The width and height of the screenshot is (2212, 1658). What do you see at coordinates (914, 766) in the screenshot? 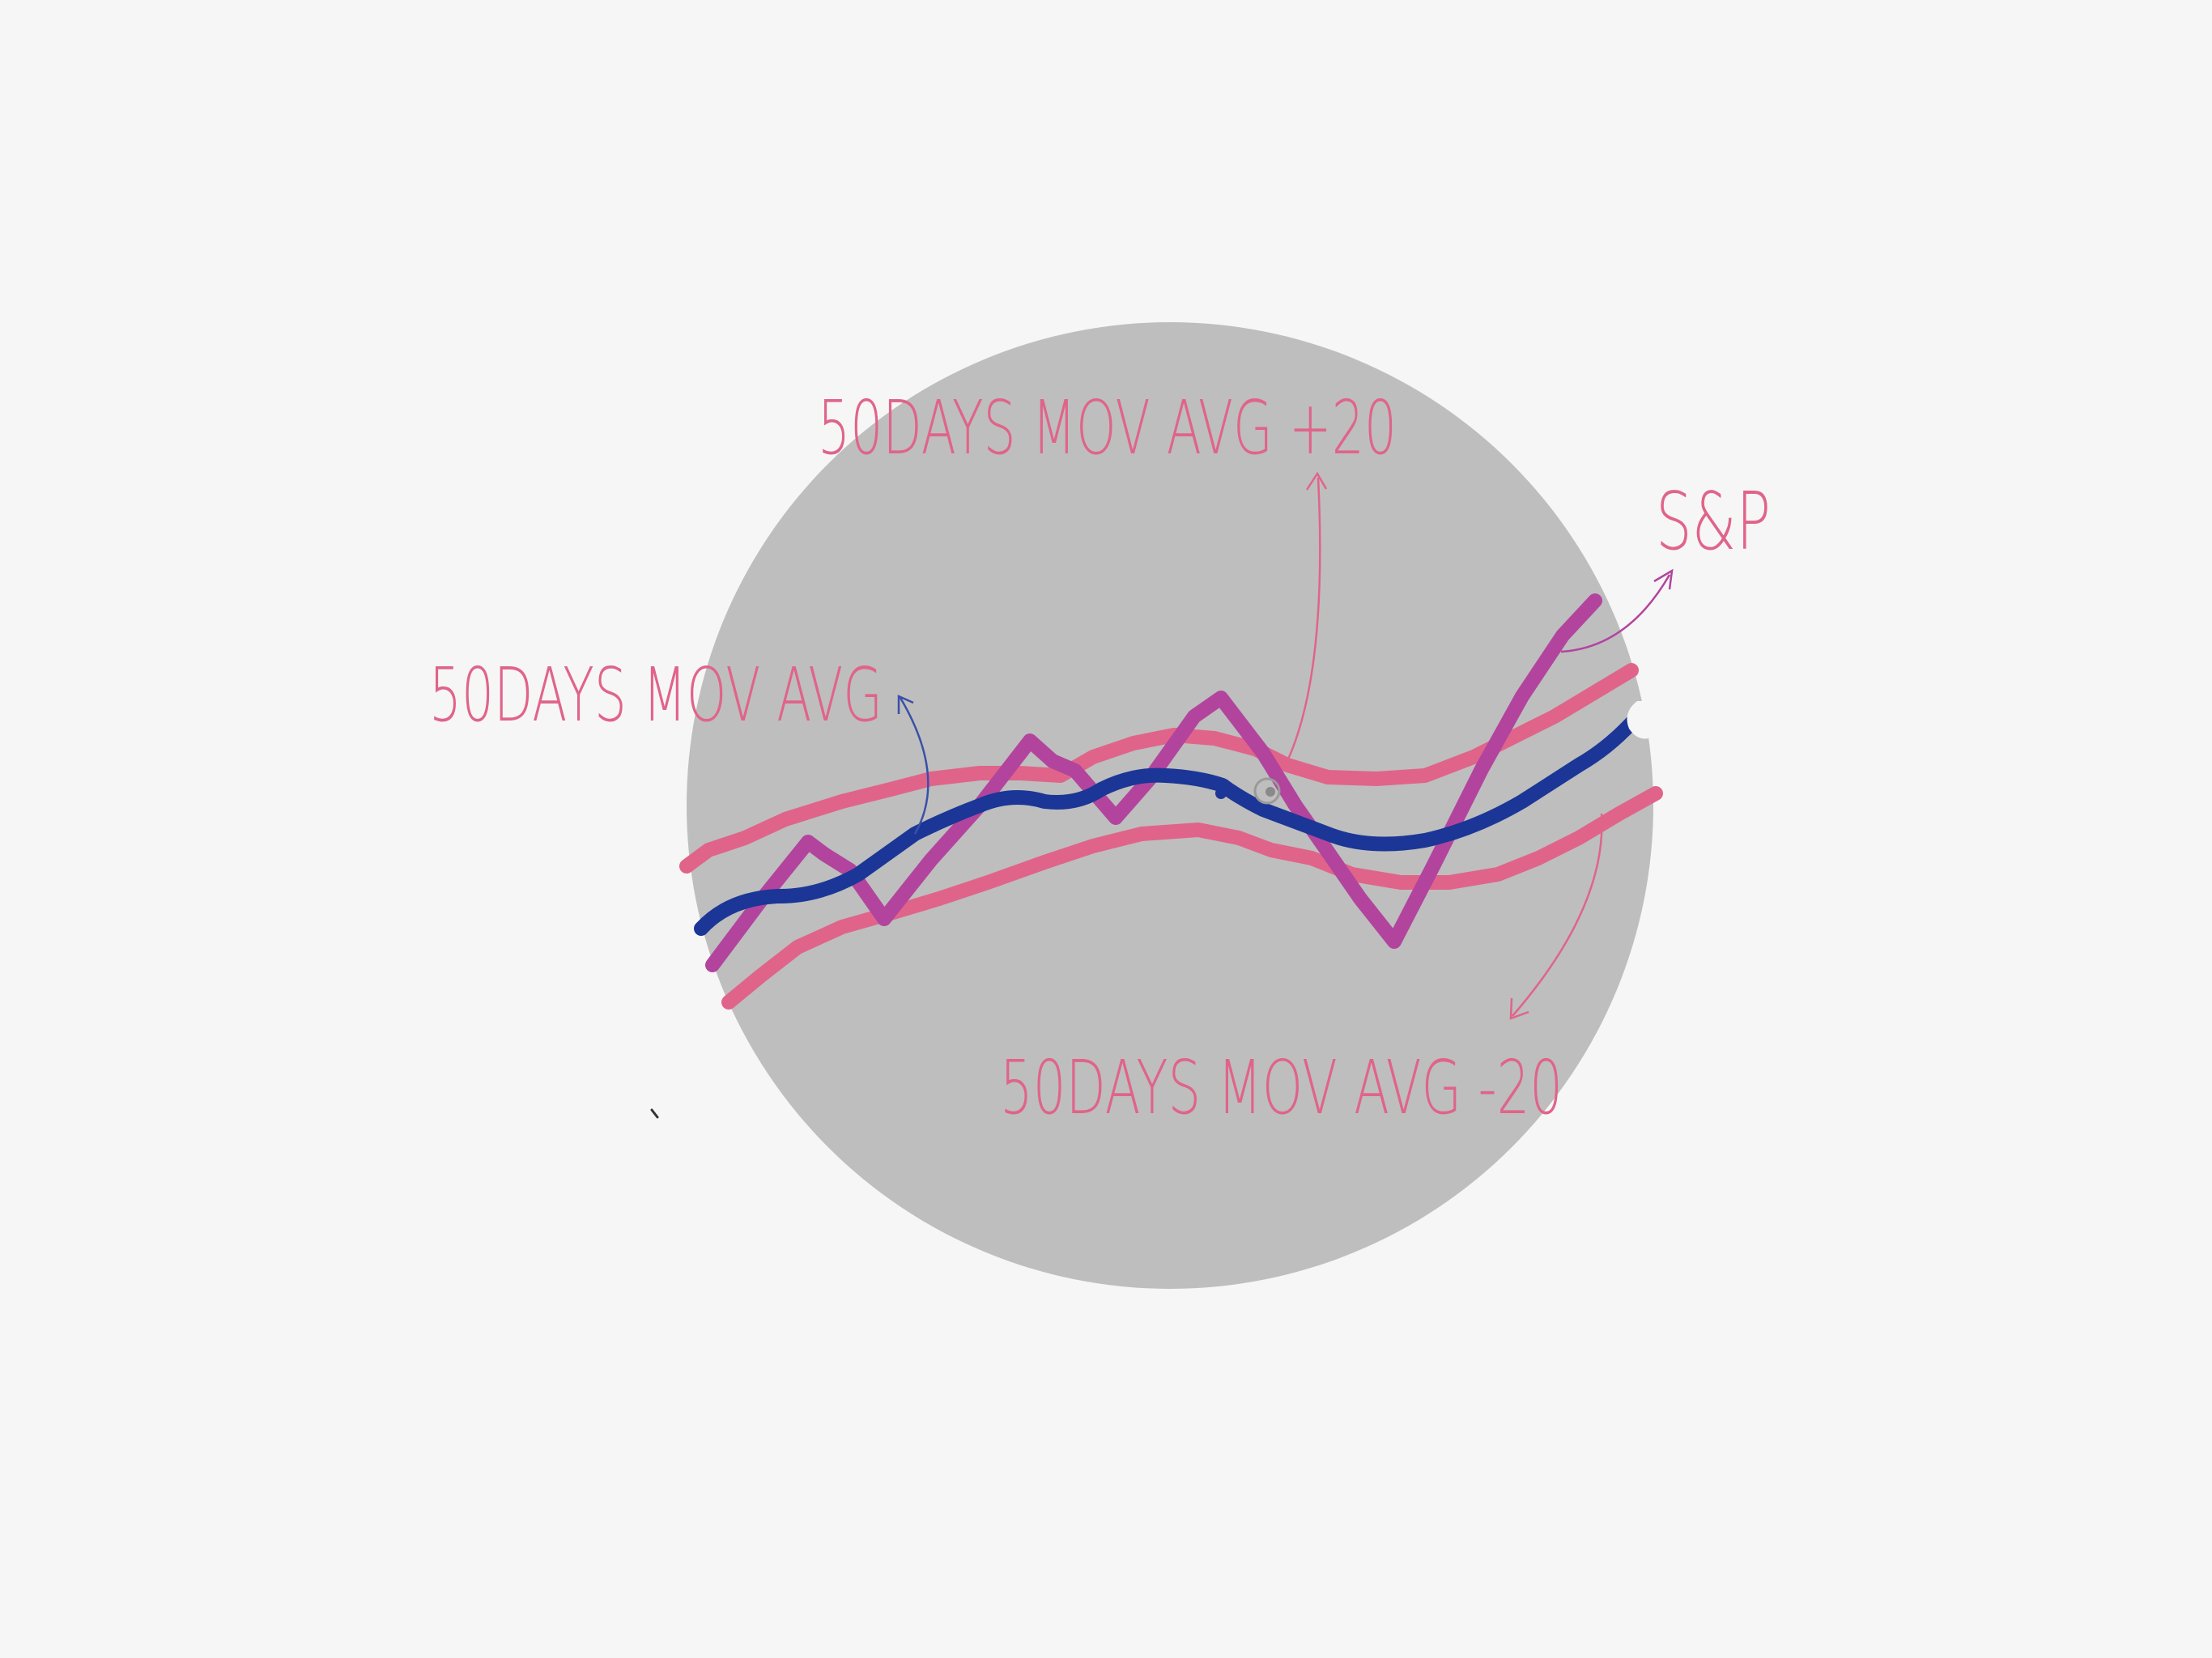
I see `avg-arrow` at bounding box center [914, 766].